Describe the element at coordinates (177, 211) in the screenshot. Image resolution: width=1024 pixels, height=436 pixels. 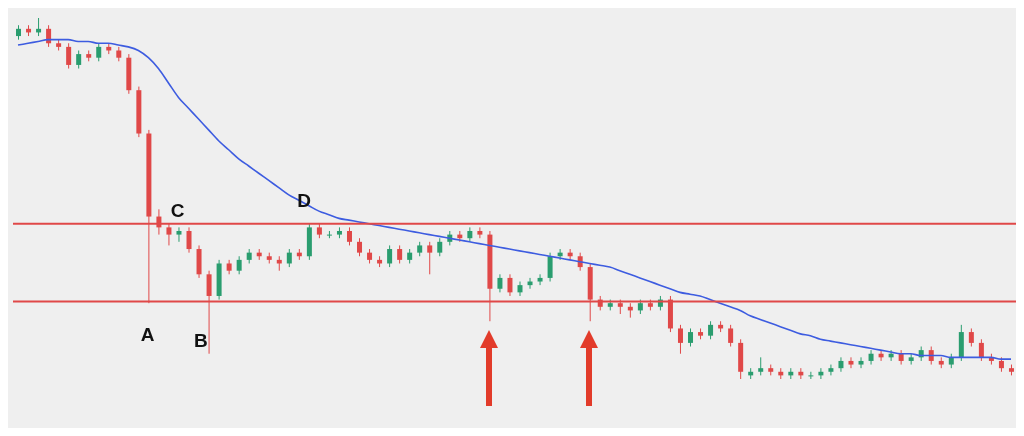
I see `annotation: C` at that location.